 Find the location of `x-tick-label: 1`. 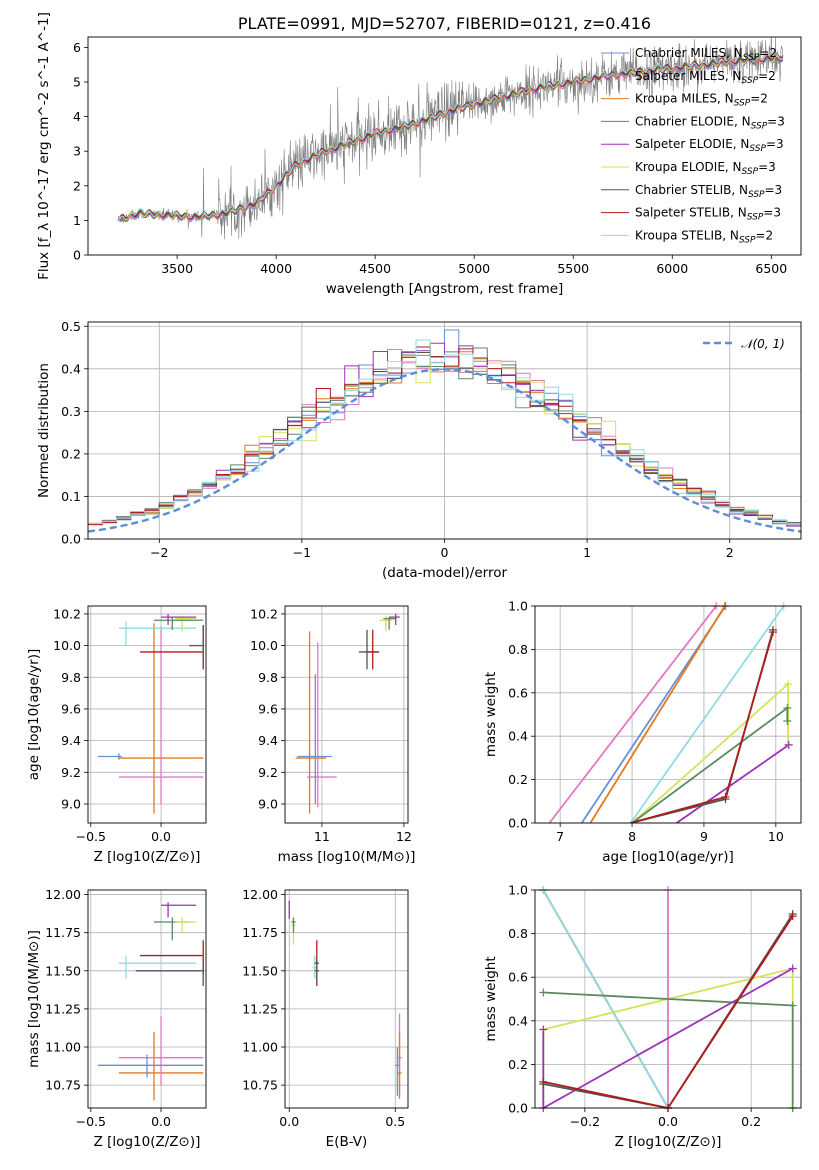

x-tick-label: 1 is located at coordinates (587, 552).